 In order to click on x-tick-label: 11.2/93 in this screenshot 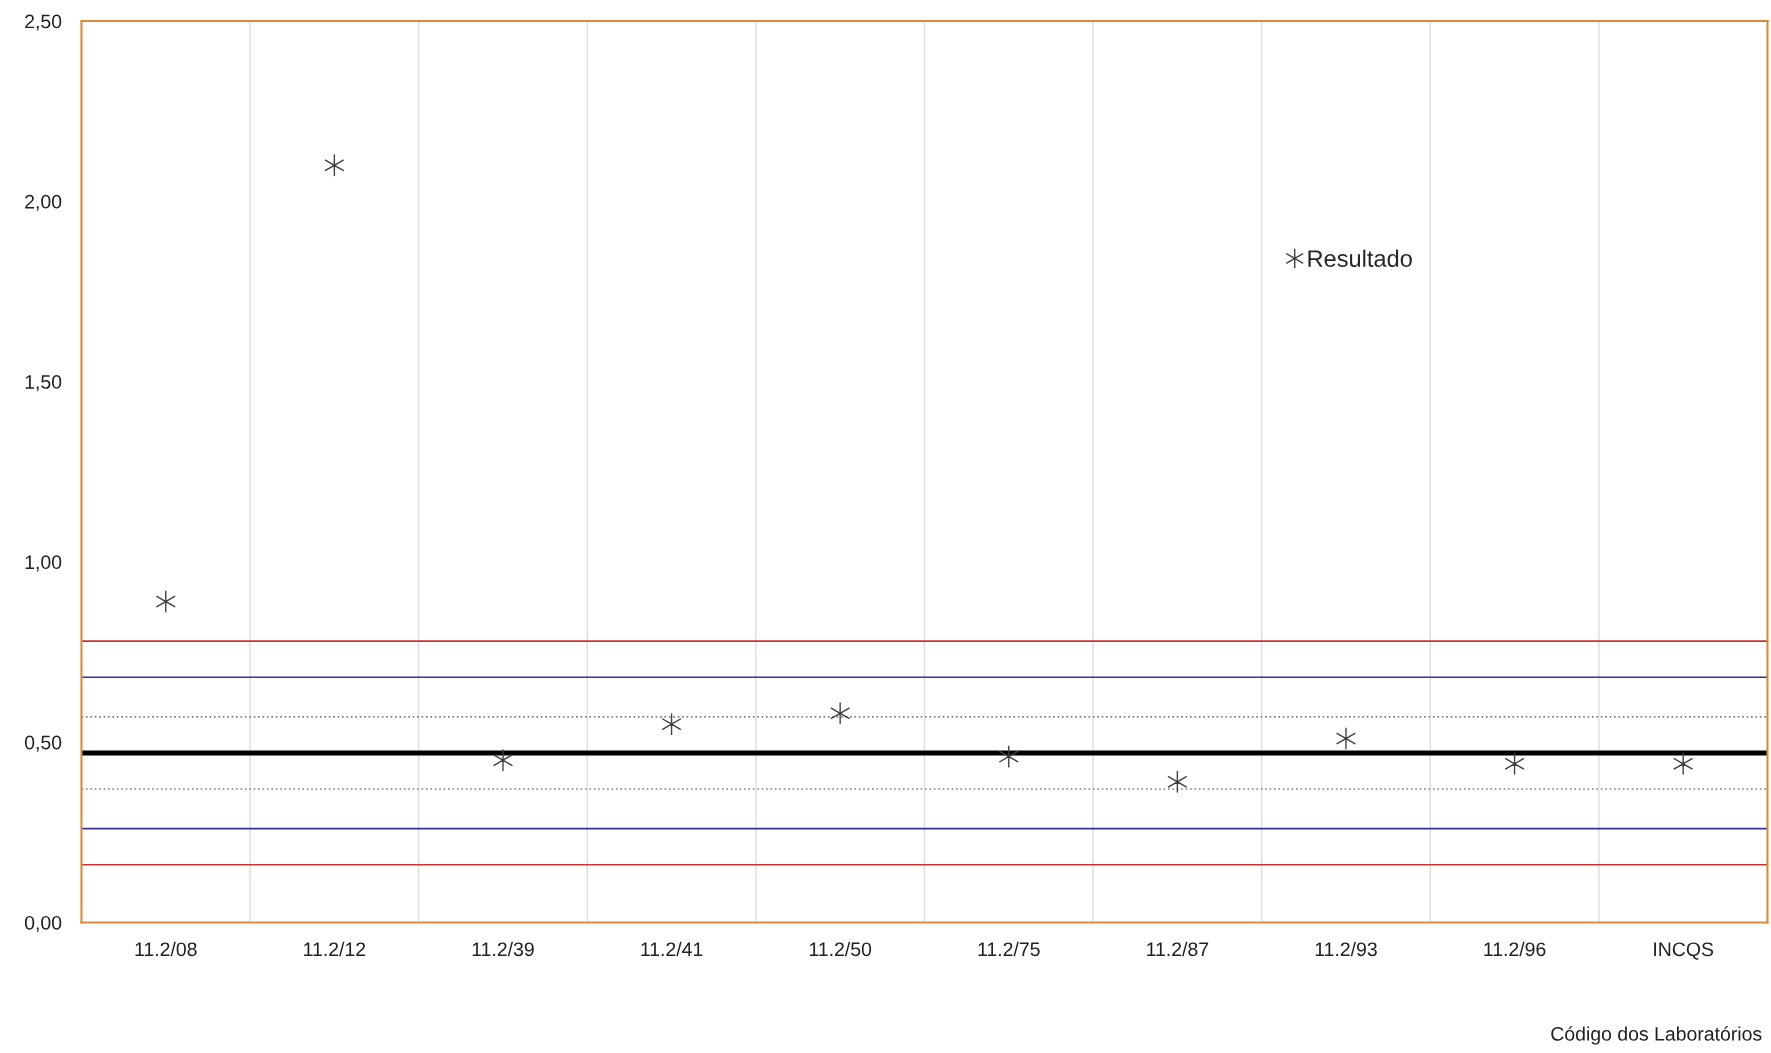, I will do `click(1346, 949)`.